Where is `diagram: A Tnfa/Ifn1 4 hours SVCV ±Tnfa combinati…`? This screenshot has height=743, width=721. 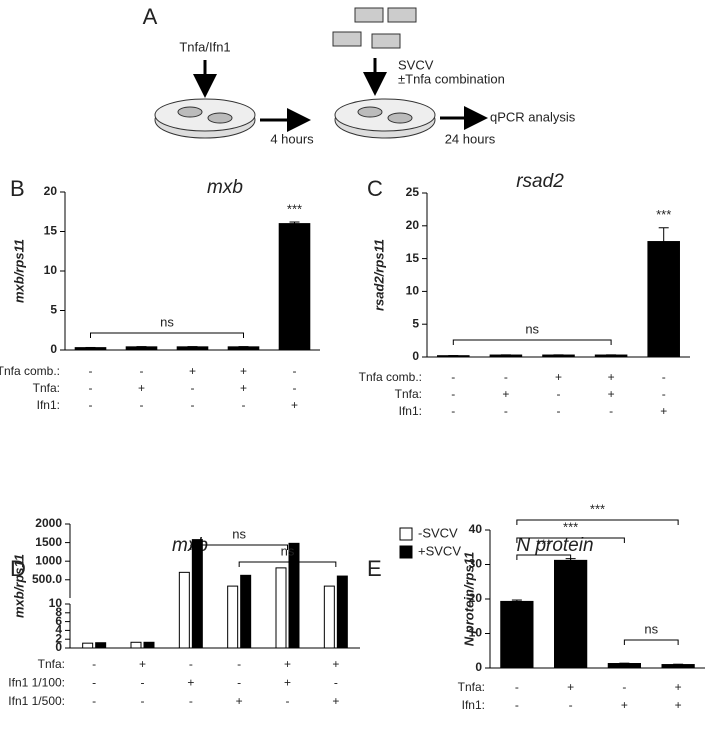 diagram: A Tnfa/Ifn1 4 hours SVCV ±Tnfa combinati… is located at coordinates (359, 75).